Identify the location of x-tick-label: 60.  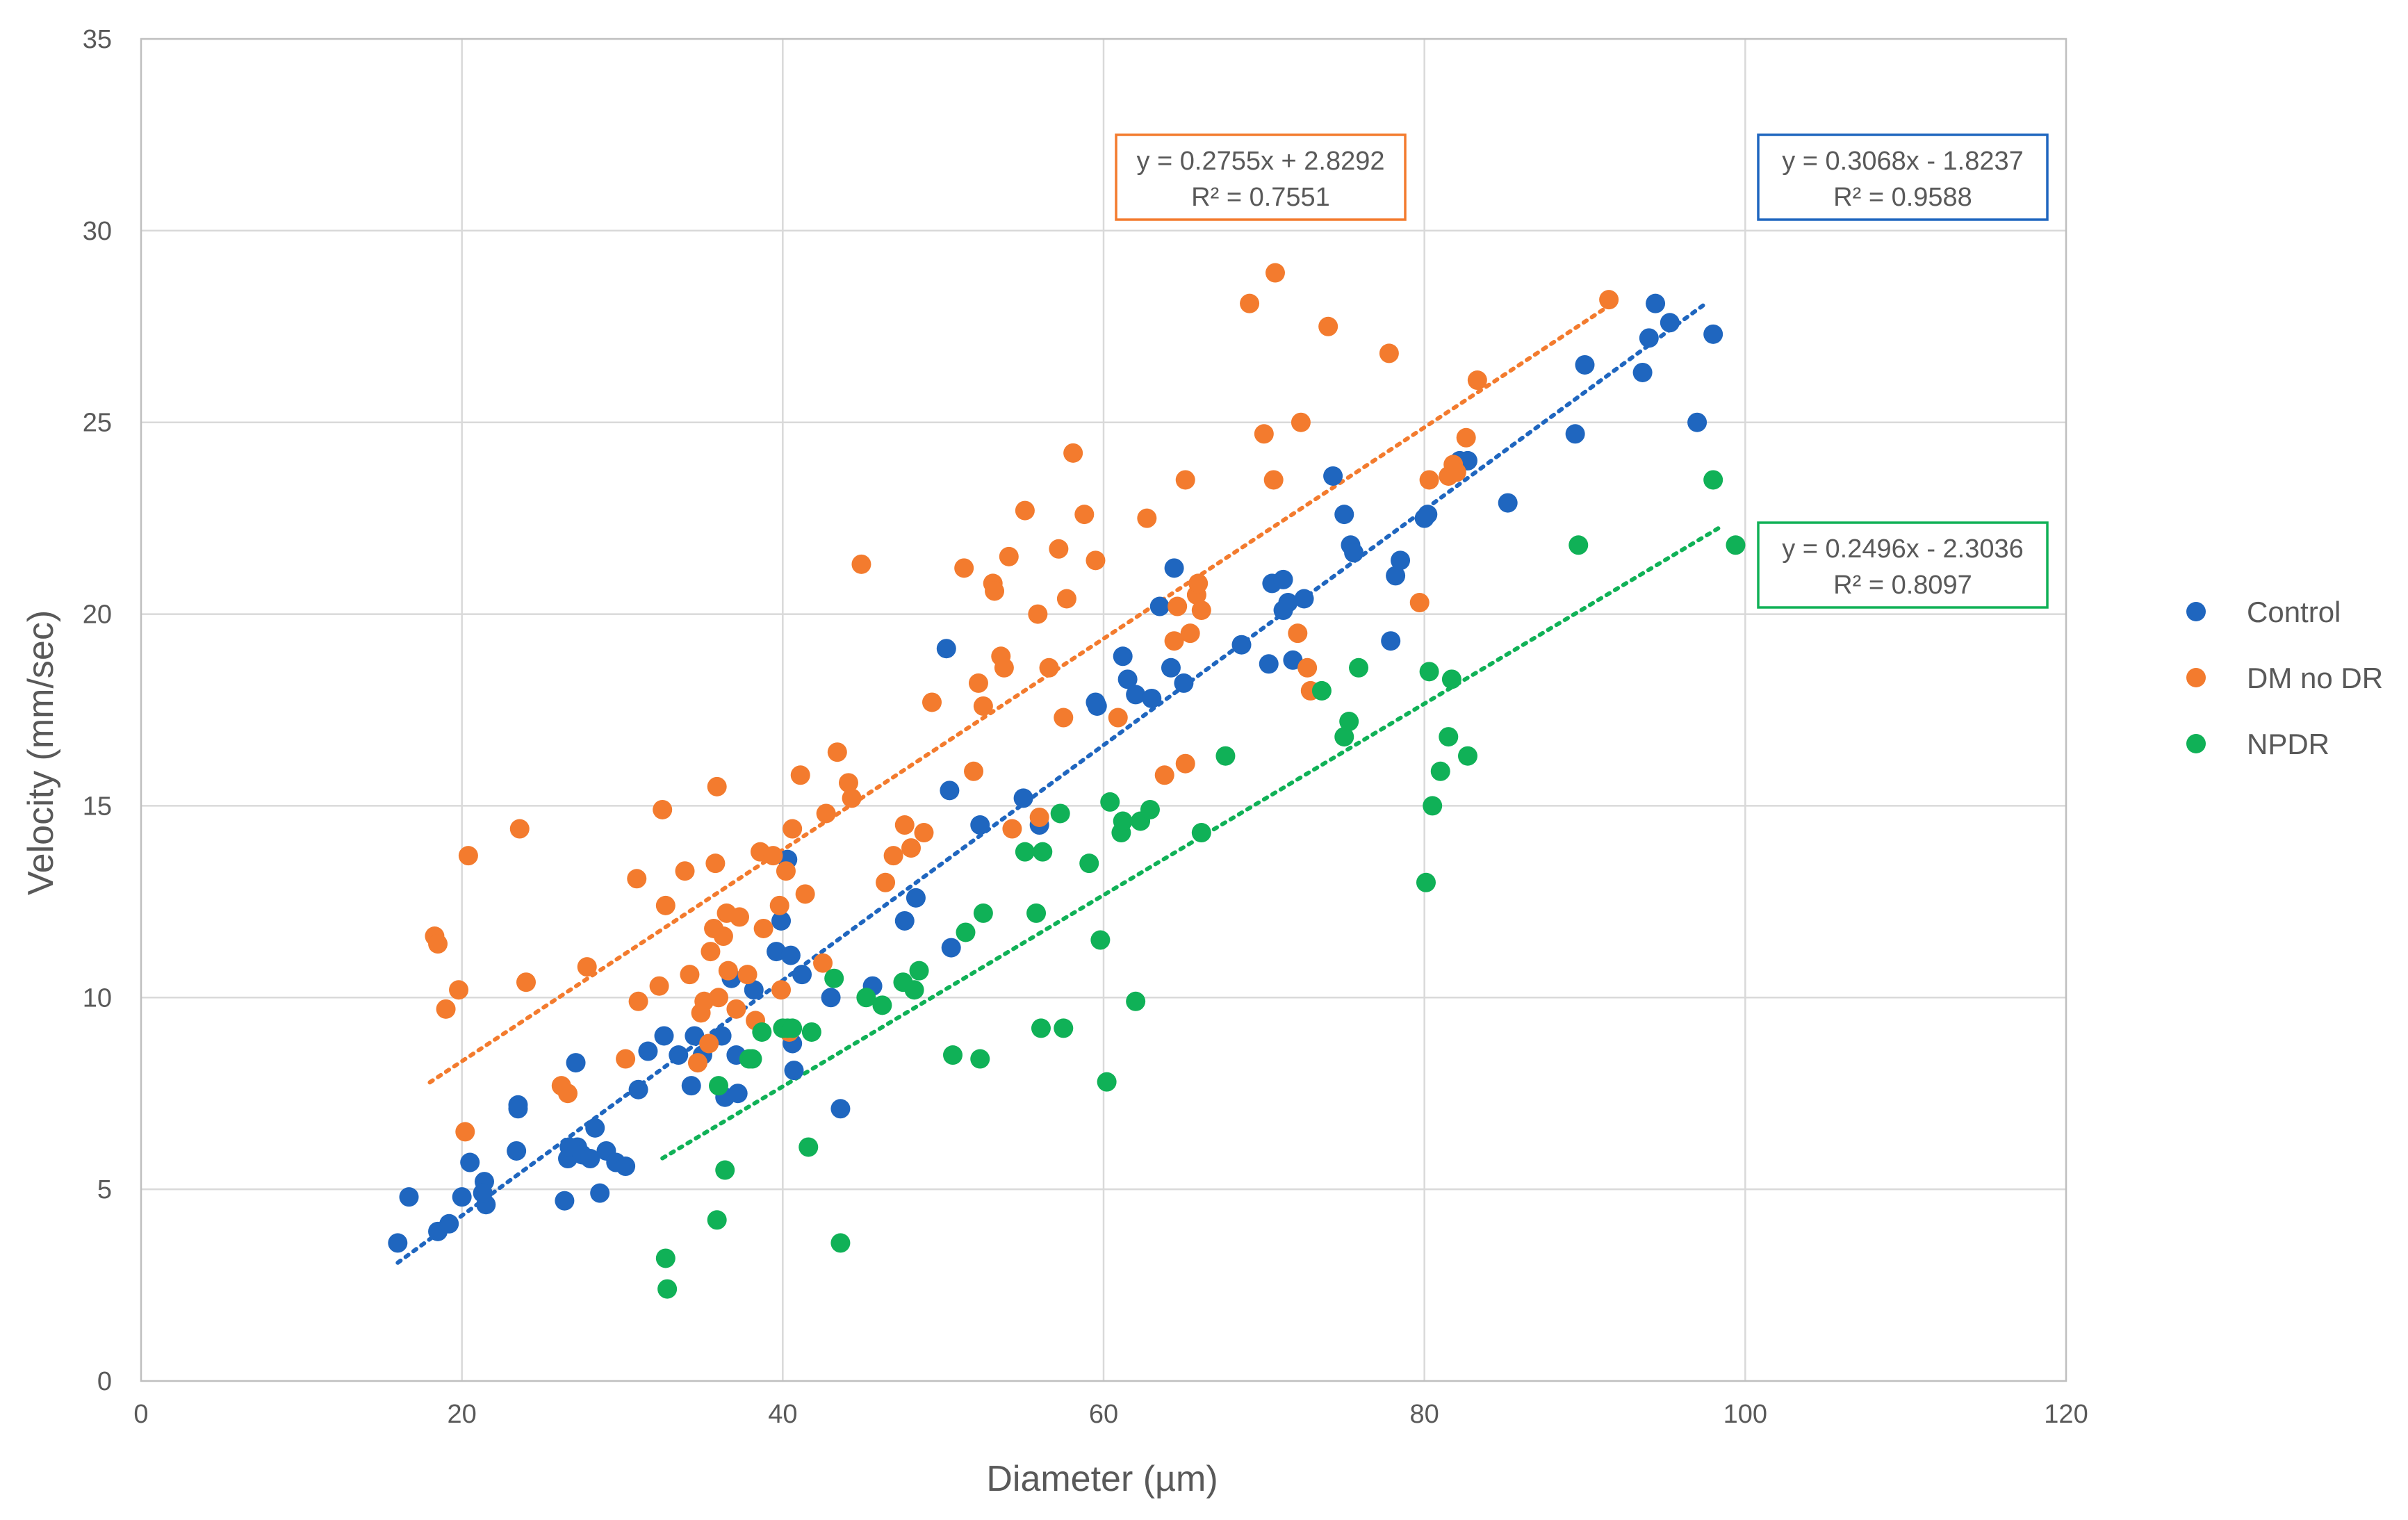
(1103, 1414).